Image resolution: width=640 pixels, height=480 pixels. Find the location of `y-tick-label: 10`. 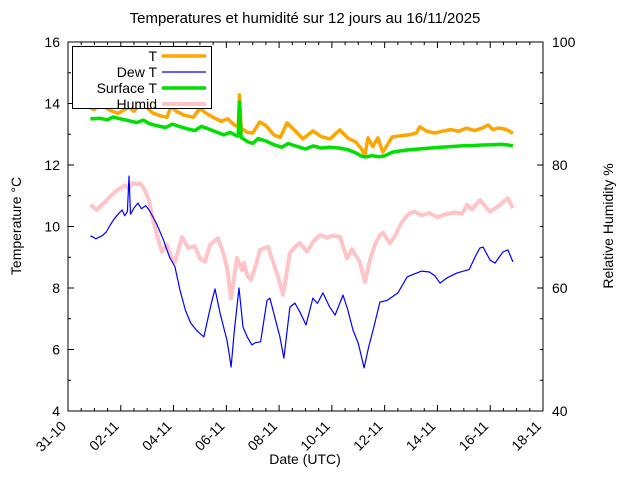

y-tick-label: 10 is located at coordinates (52, 227).